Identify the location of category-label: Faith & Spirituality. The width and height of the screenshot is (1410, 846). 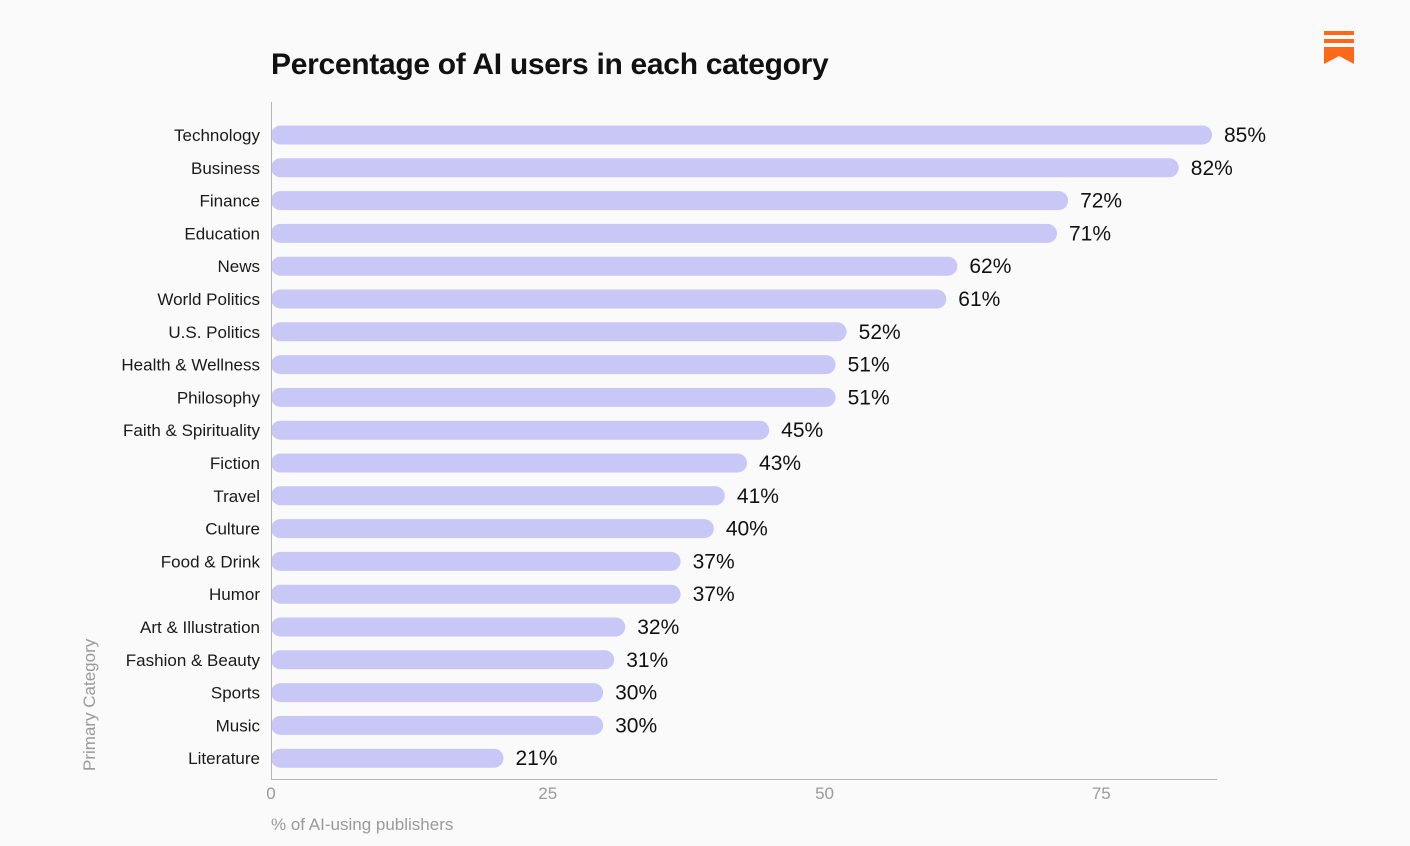
(191, 430).